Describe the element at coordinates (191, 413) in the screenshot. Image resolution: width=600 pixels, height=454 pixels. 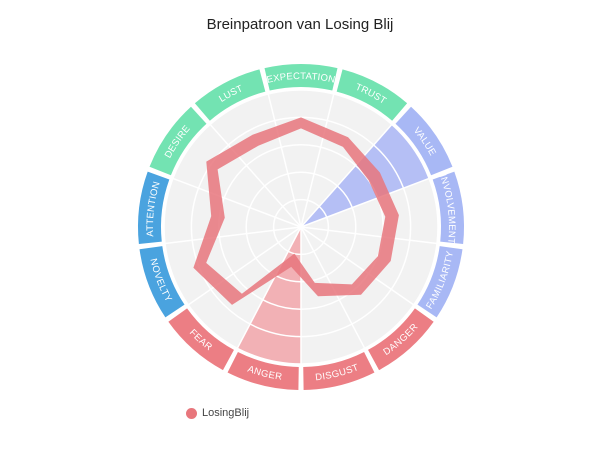
I see `legend-swatch` at that location.